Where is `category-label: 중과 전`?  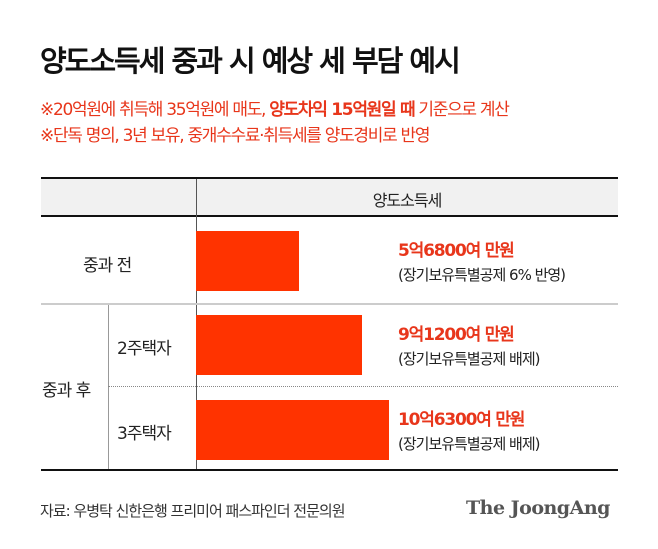 category-label: 중과 전 is located at coordinates (107, 266).